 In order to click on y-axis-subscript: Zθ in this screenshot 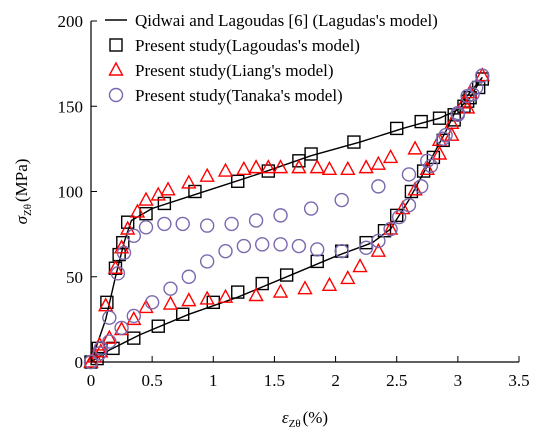, I will do `click(28, 210)`.